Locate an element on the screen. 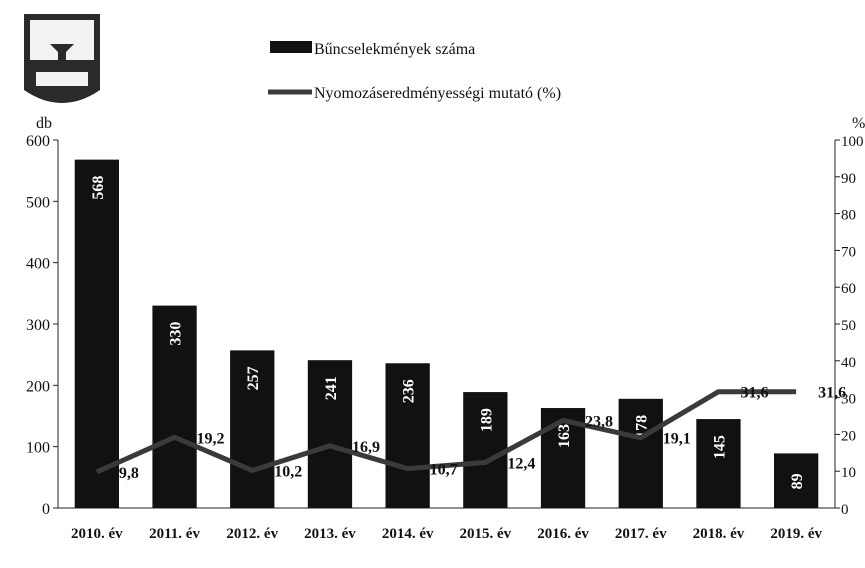  y2-tick-label: 50 is located at coordinates (848, 326).